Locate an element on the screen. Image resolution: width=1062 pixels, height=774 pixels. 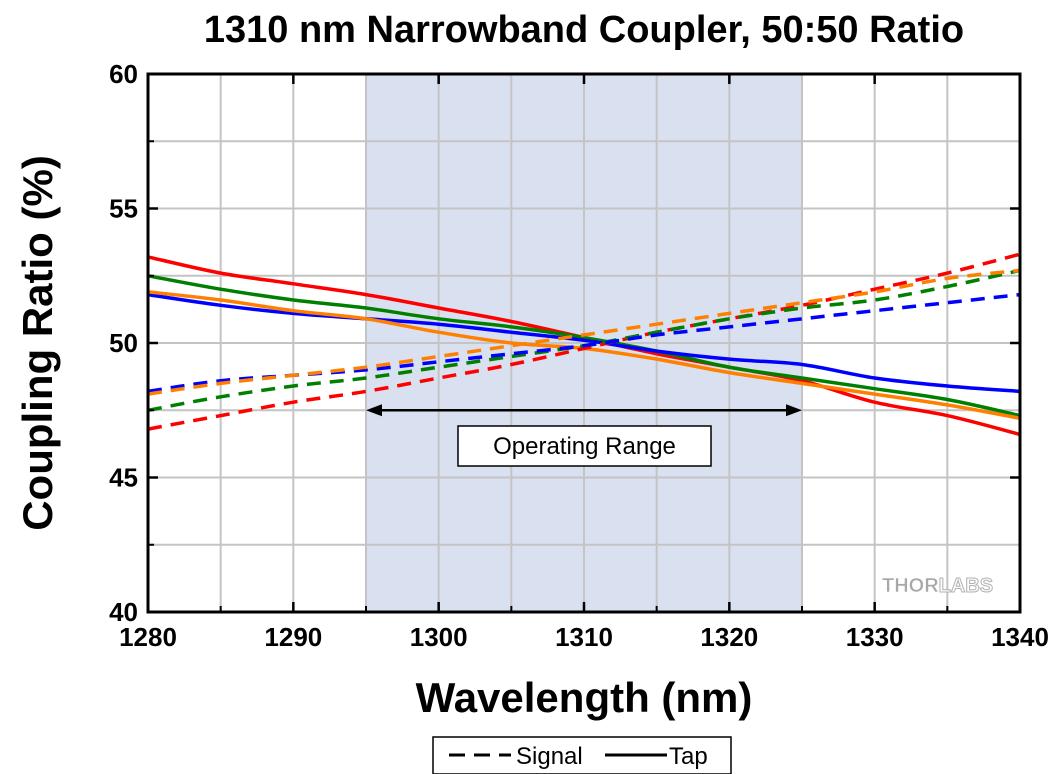
chart-title: 1310 nm Narrowband Coupler, 50:50 Ratio is located at coordinates (584, 30).